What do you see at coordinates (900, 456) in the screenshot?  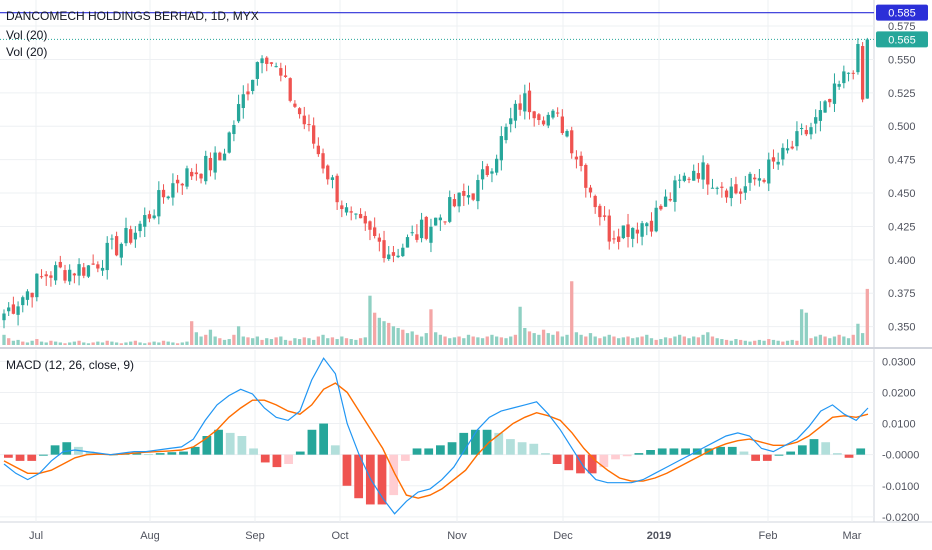 I see `macd-tick-label: -0.0000` at bounding box center [900, 456].